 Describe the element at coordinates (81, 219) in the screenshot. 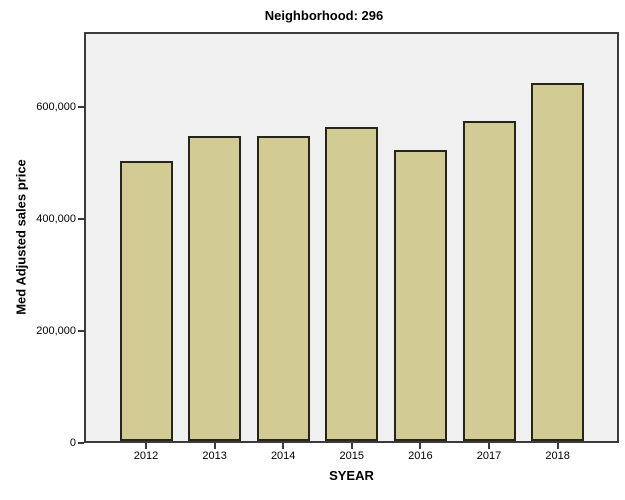

I see `y-tick-400,000` at that location.